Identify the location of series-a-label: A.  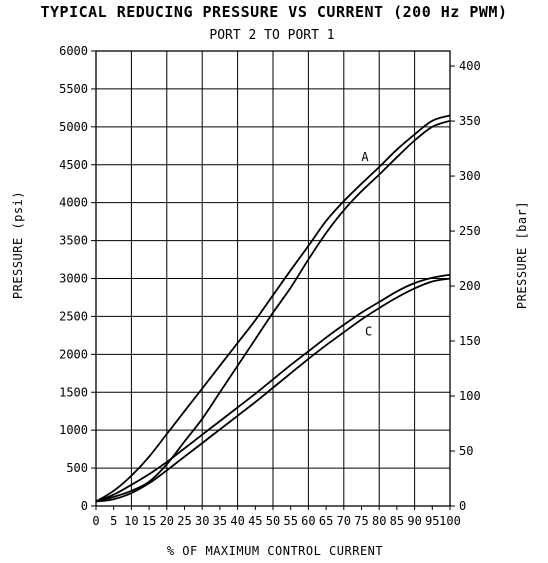
(365, 157).